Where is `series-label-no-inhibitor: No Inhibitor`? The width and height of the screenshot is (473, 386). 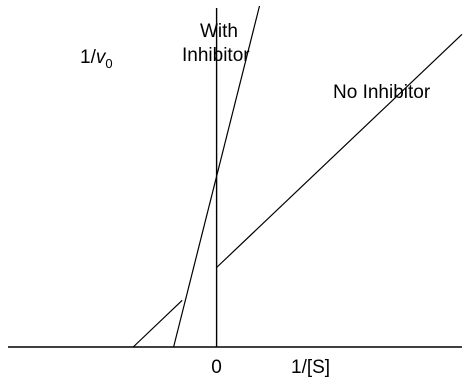
series-label-no-inhibitor: No Inhibitor is located at coordinates (382, 92).